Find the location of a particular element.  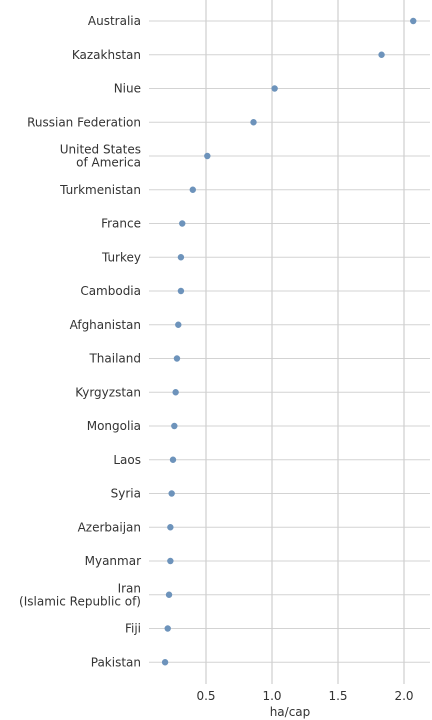

x-tick-label: 1.5 is located at coordinates (337, 696).